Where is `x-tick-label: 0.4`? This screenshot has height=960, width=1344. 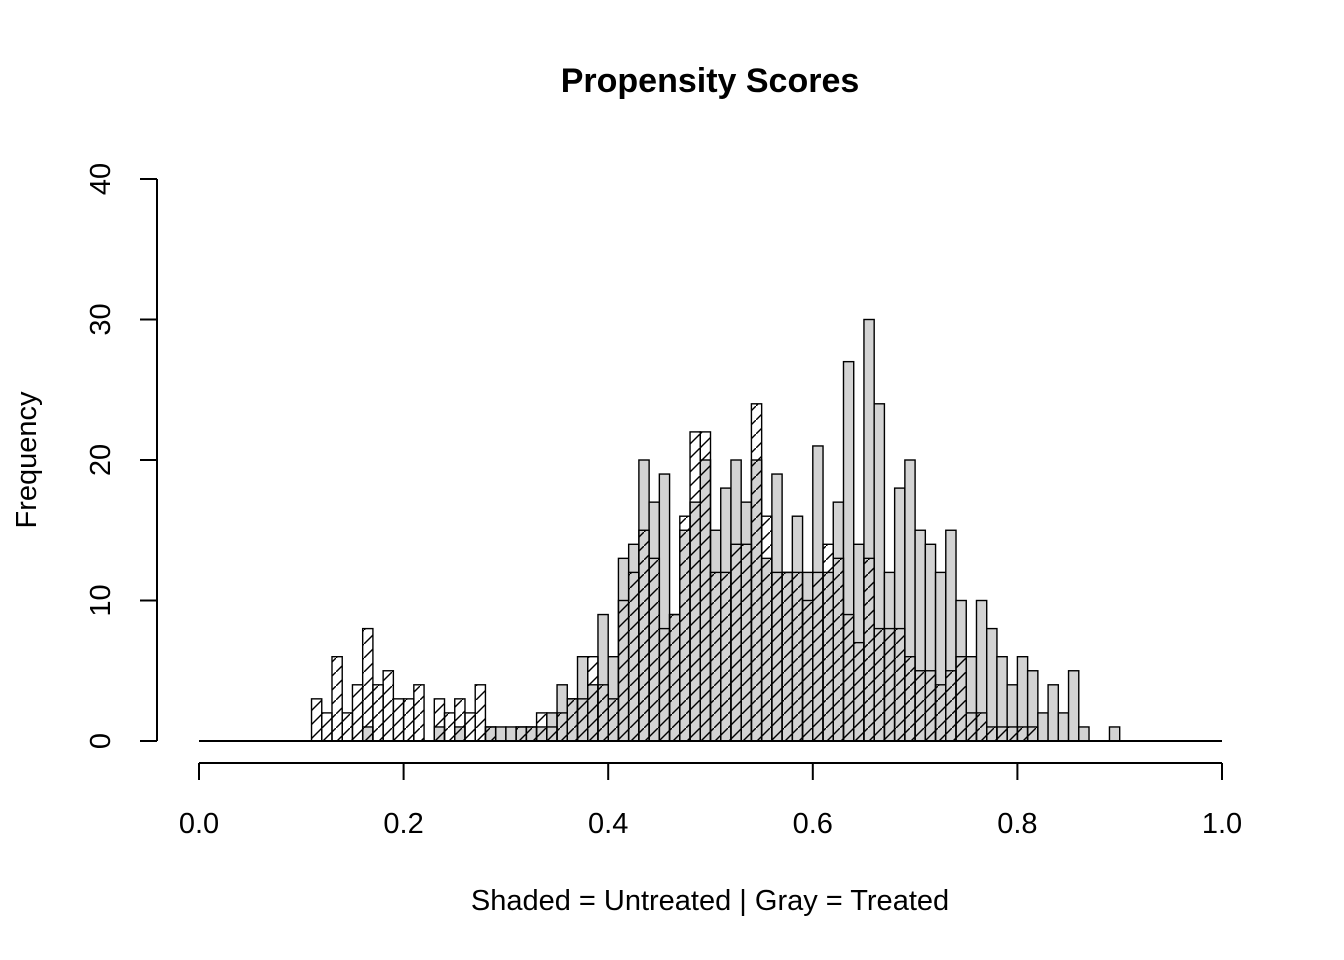 x-tick-label: 0.4 is located at coordinates (608, 824).